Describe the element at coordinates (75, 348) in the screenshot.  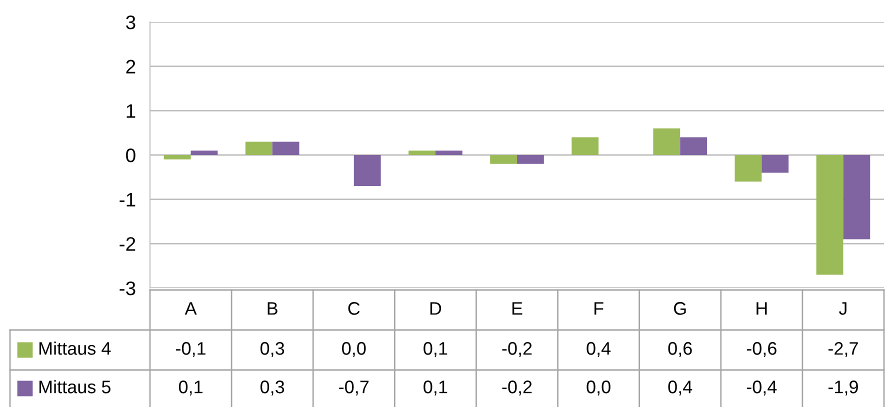
I see `legend-label: Mittaus 4` at that location.